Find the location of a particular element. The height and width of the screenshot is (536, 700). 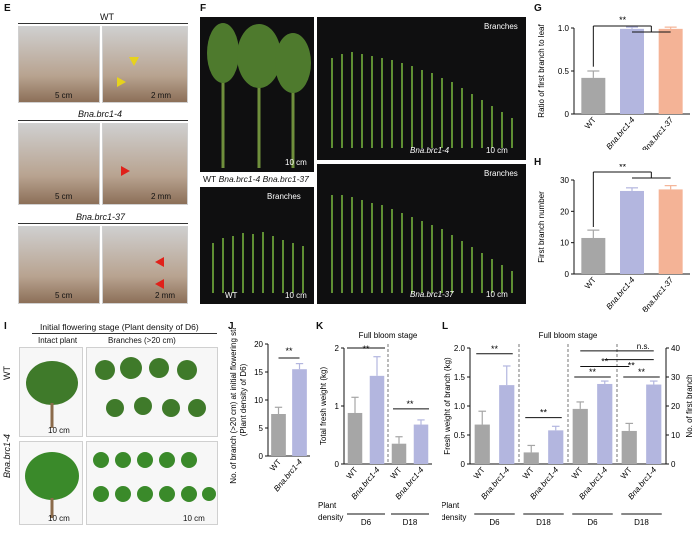

y2-tick-label: 20 is located at coordinates (675, 406).